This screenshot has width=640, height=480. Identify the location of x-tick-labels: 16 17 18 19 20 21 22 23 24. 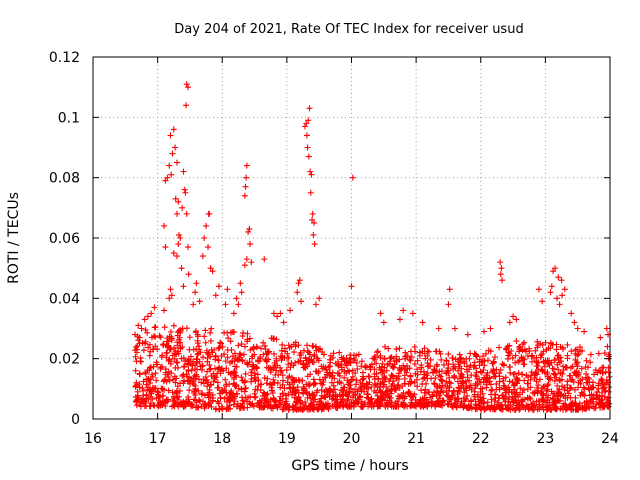
(351, 439).